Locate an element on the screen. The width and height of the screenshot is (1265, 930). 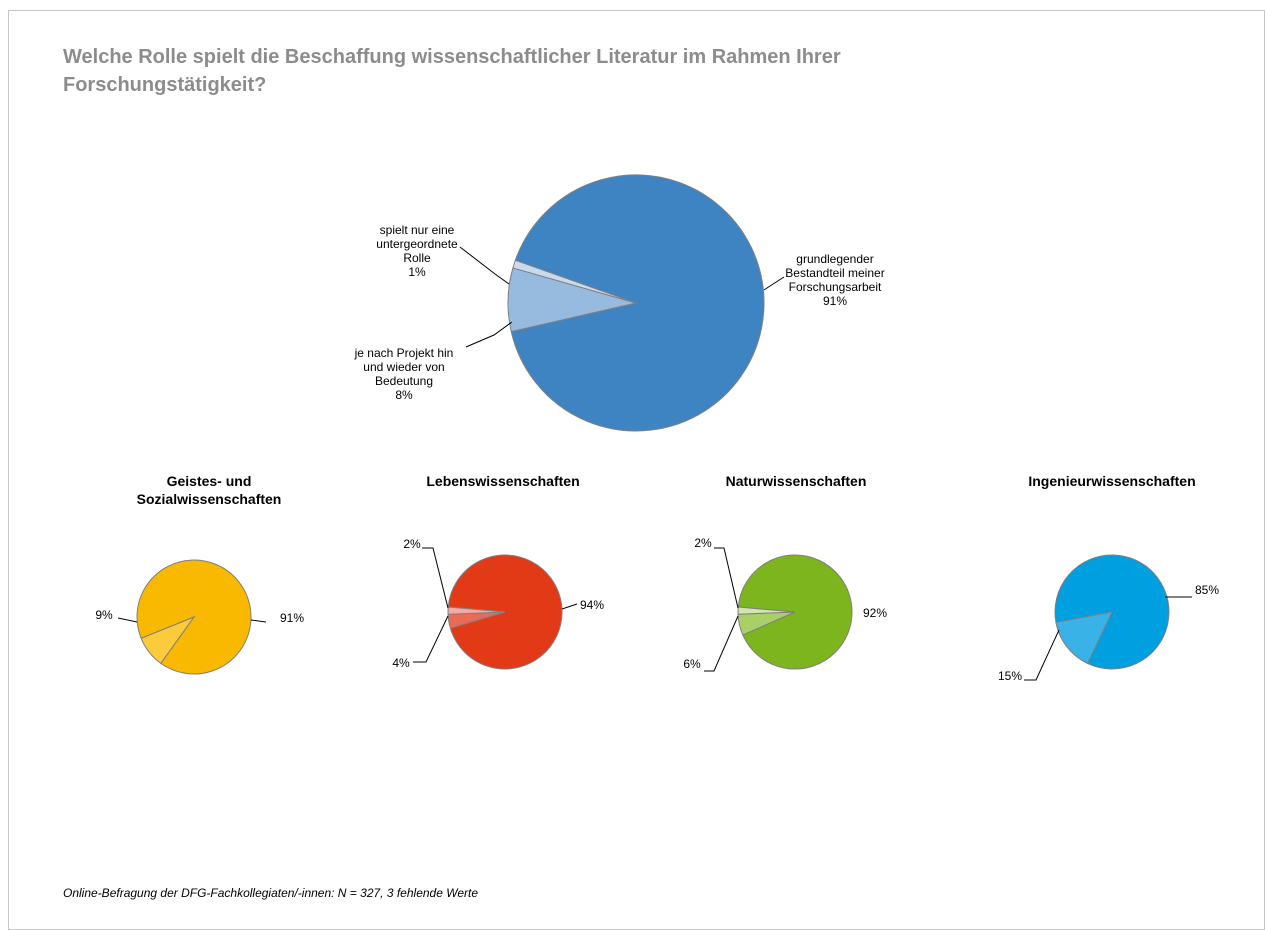
slice-label: 6% is located at coordinates (692, 664).